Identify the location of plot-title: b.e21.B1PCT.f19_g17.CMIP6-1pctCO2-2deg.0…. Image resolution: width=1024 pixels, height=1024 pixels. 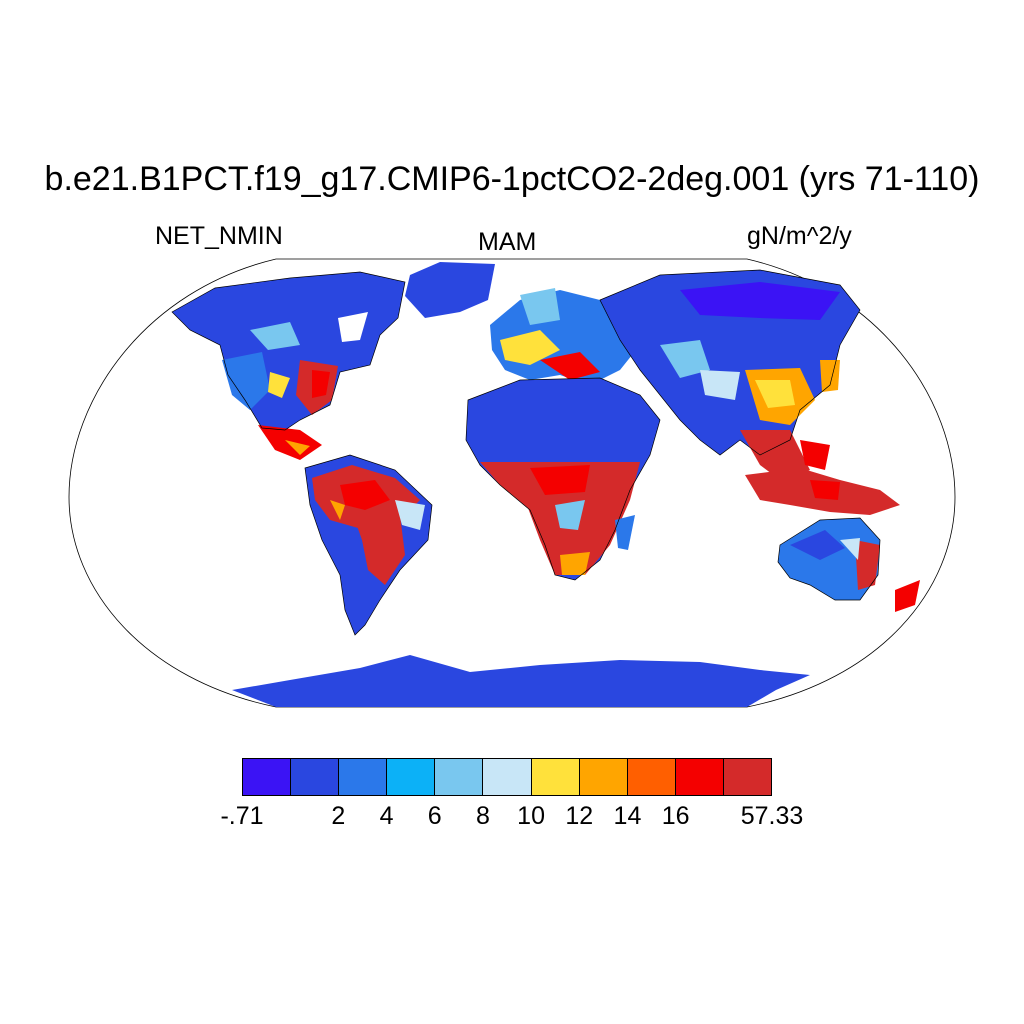
(512, 179).